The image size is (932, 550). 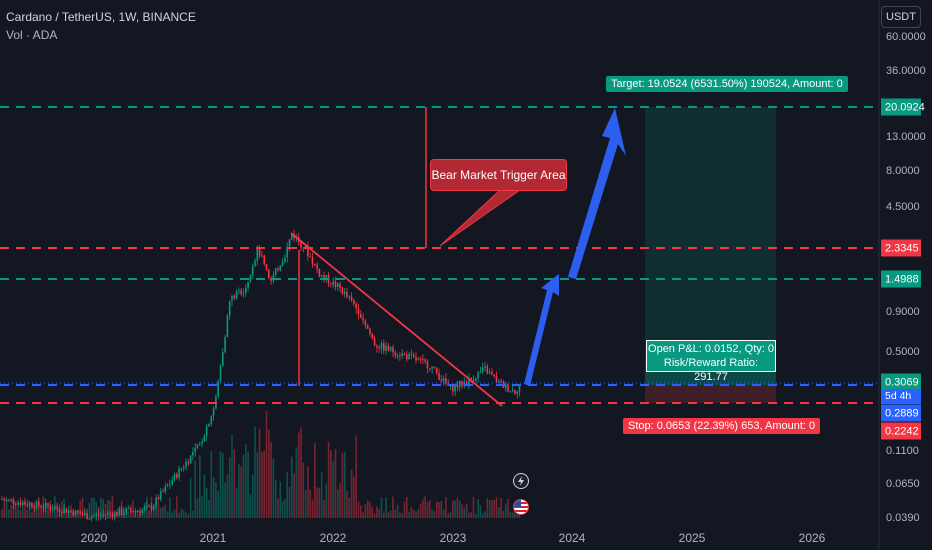 I want to click on current-price-tag: 0.3069, so click(x=901, y=382).